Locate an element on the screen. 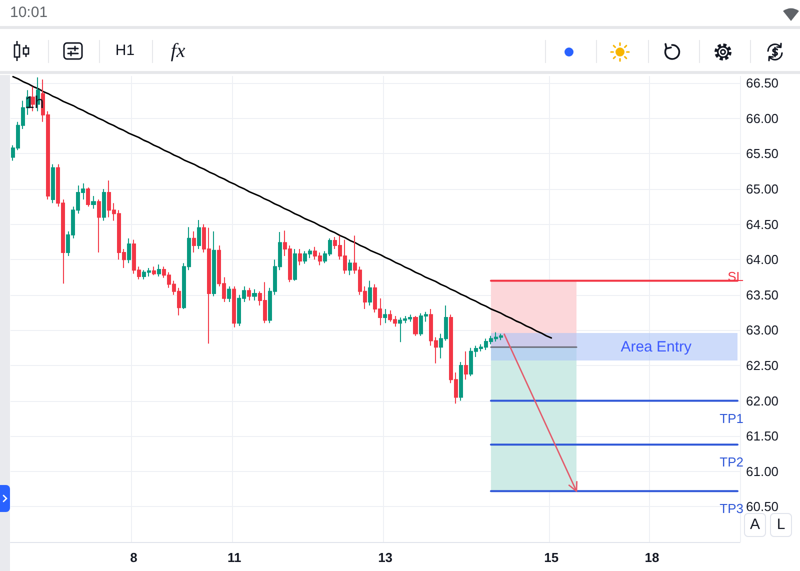 This screenshot has height=571, width=800. button: A is located at coordinates (755, 525).